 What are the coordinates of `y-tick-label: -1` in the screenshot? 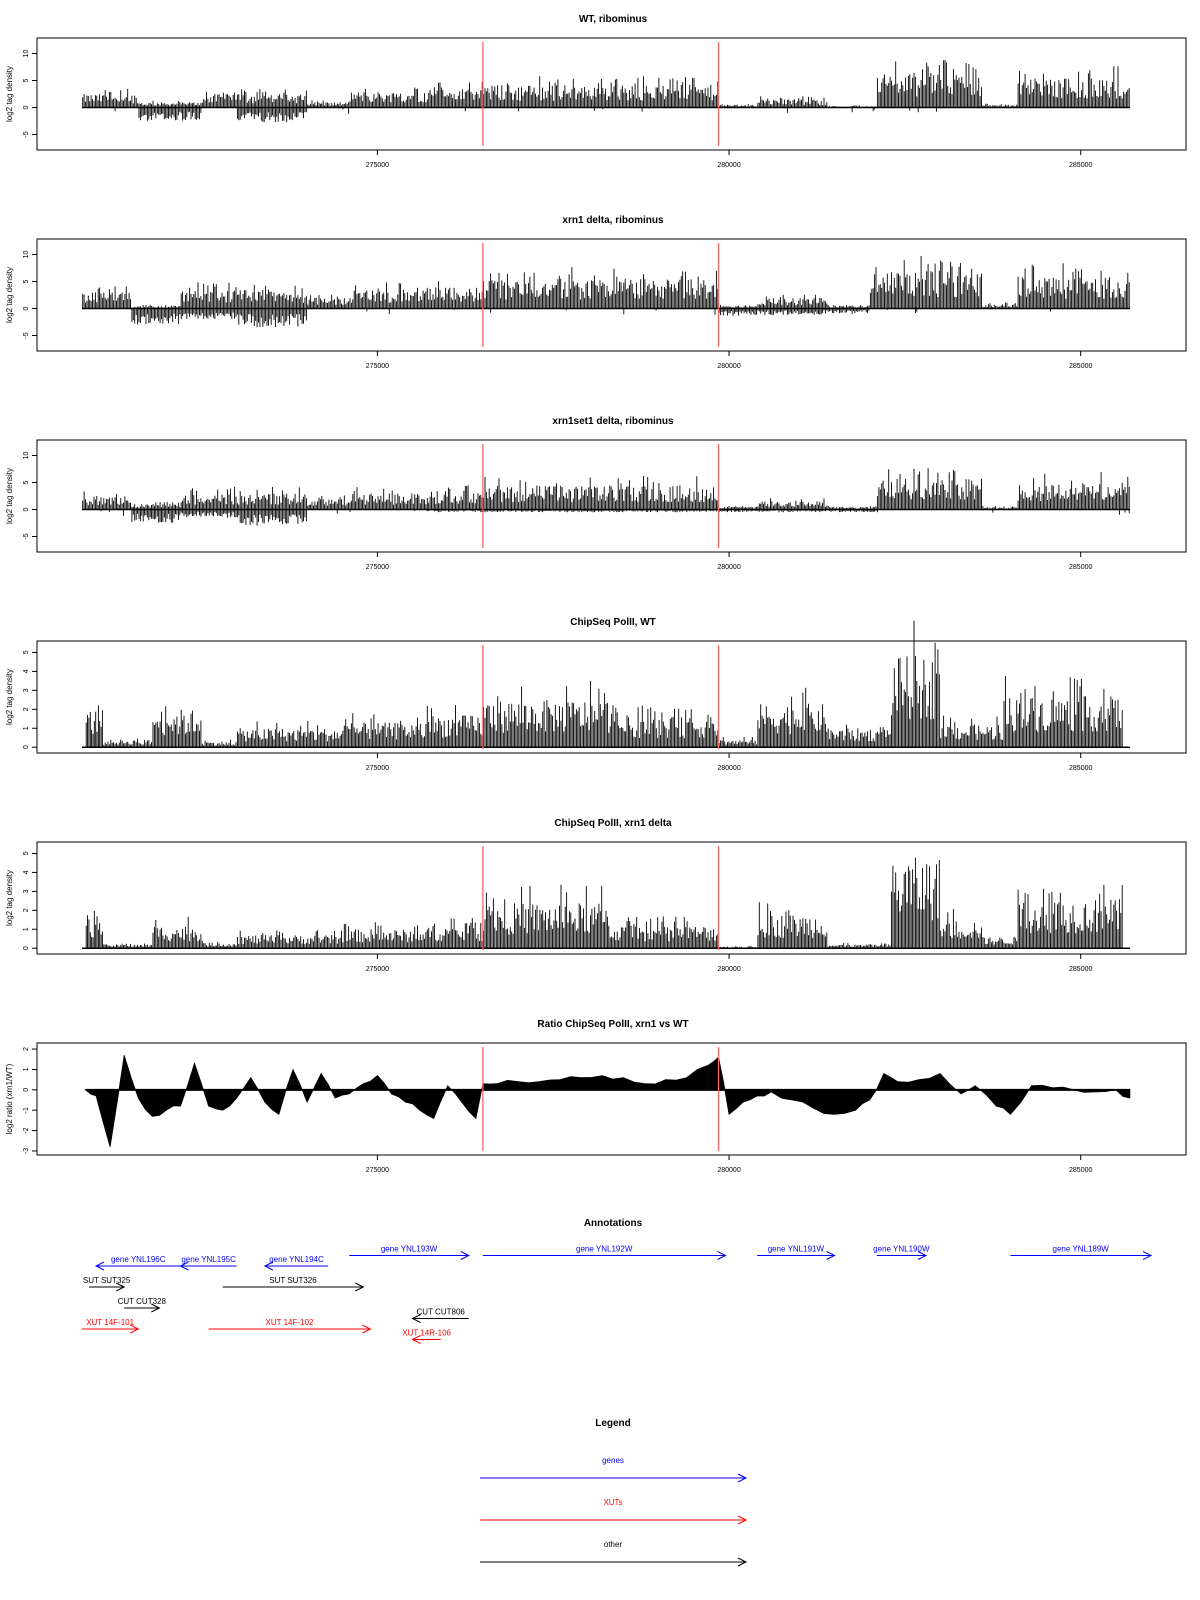 It's located at (26, 1110).